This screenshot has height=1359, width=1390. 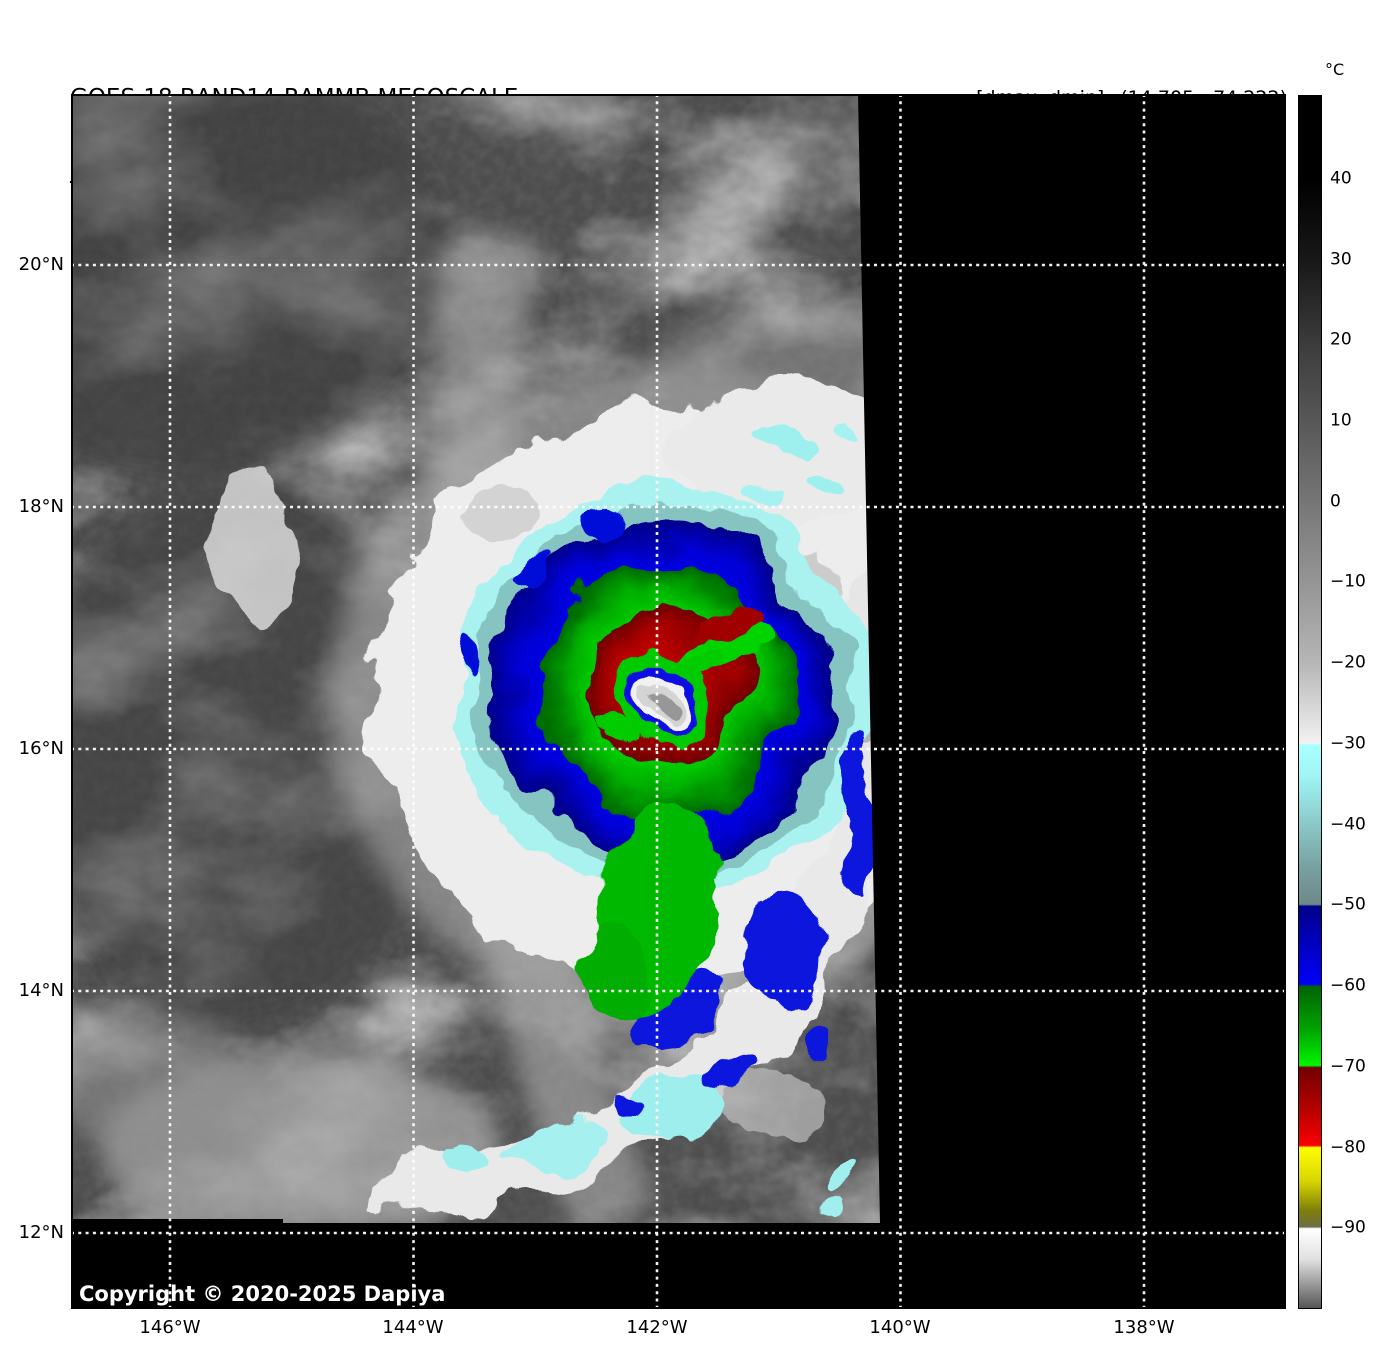 I want to click on colorbar-tick: 40, so click(x=1341, y=178).